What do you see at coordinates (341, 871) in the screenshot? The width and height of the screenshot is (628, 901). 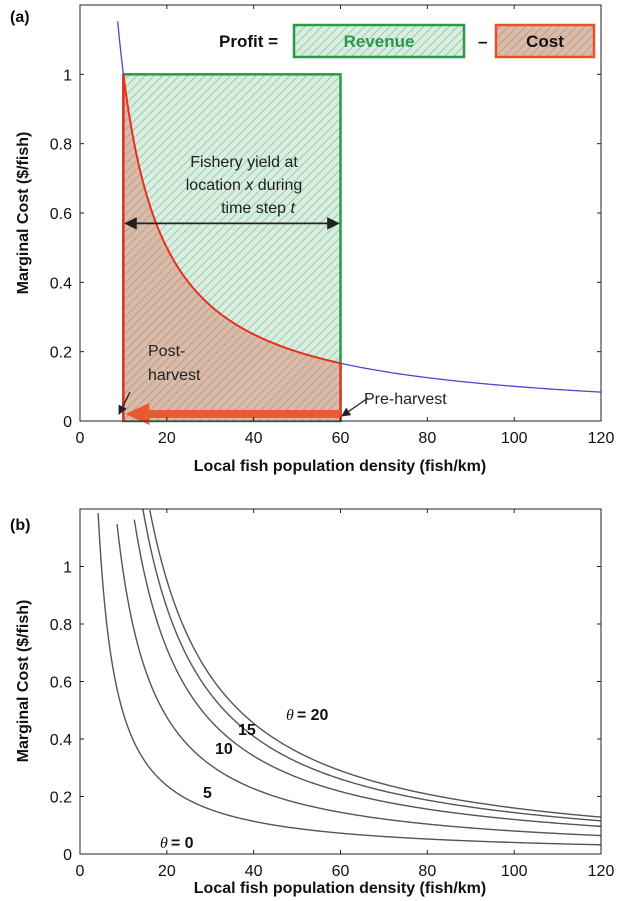 I see `panel-b-x-tick-label: 60` at bounding box center [341, 871].